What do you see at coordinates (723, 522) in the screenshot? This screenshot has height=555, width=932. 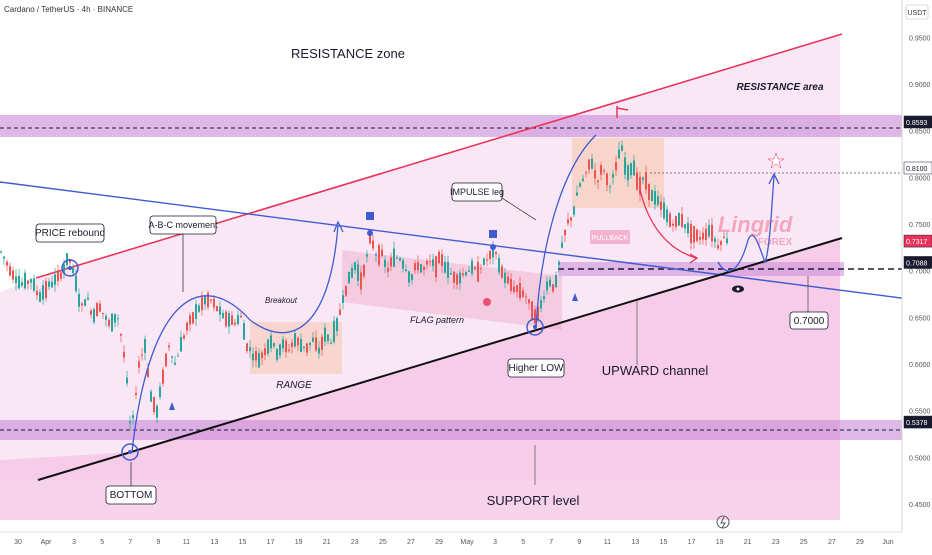 I see `lightning-icon` at bounding box center [723, 522].